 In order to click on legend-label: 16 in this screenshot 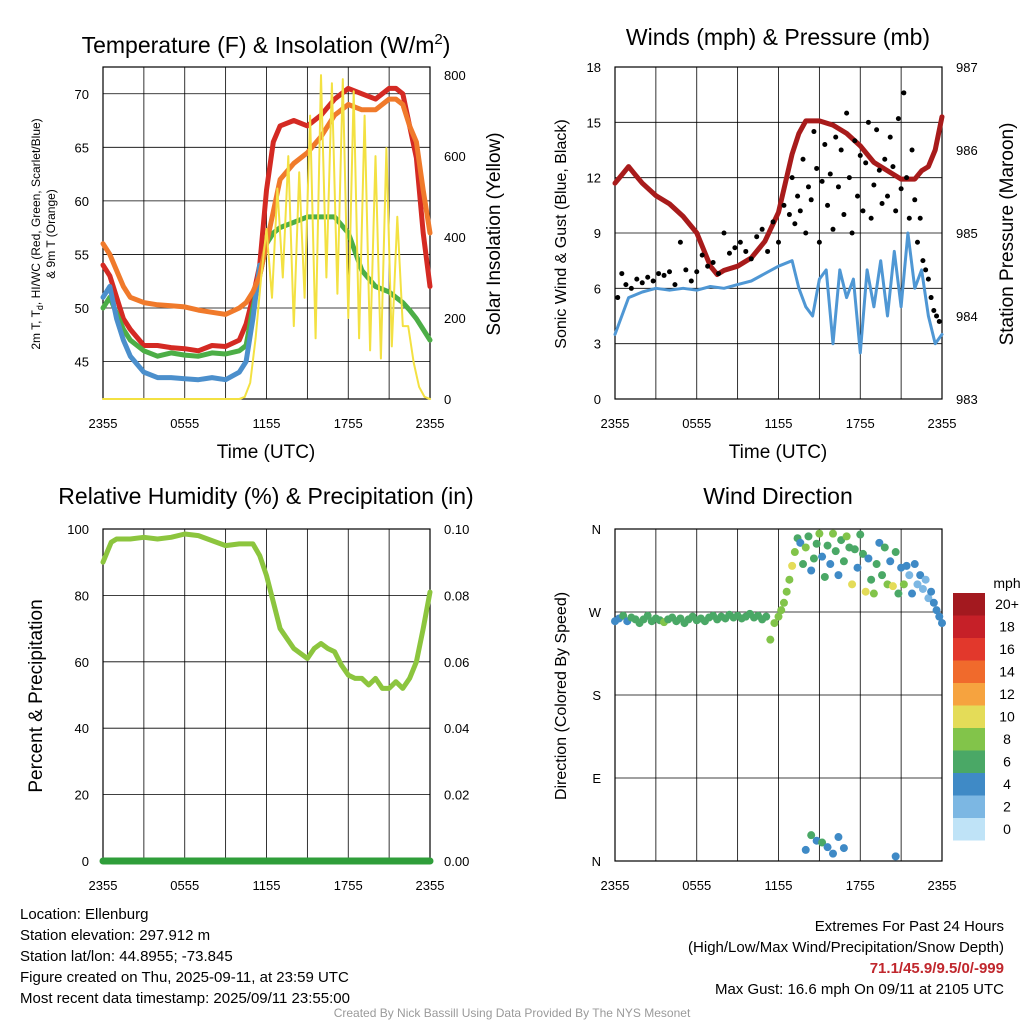, I will do `click(1007, 649)`.